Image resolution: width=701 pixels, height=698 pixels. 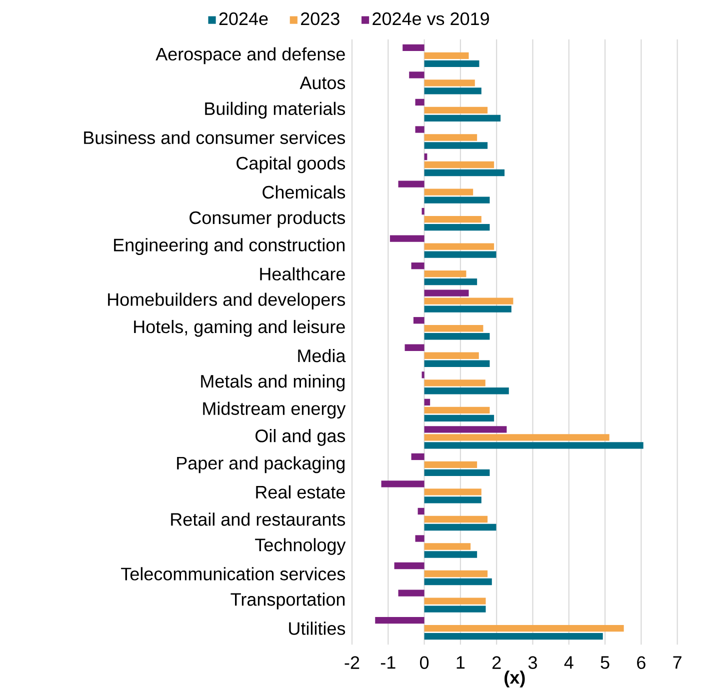 What do you see at coordinates (302, 273) in the screenshot?
I see `y-tick-label: Healthcare` at bounding box center [302, 273].